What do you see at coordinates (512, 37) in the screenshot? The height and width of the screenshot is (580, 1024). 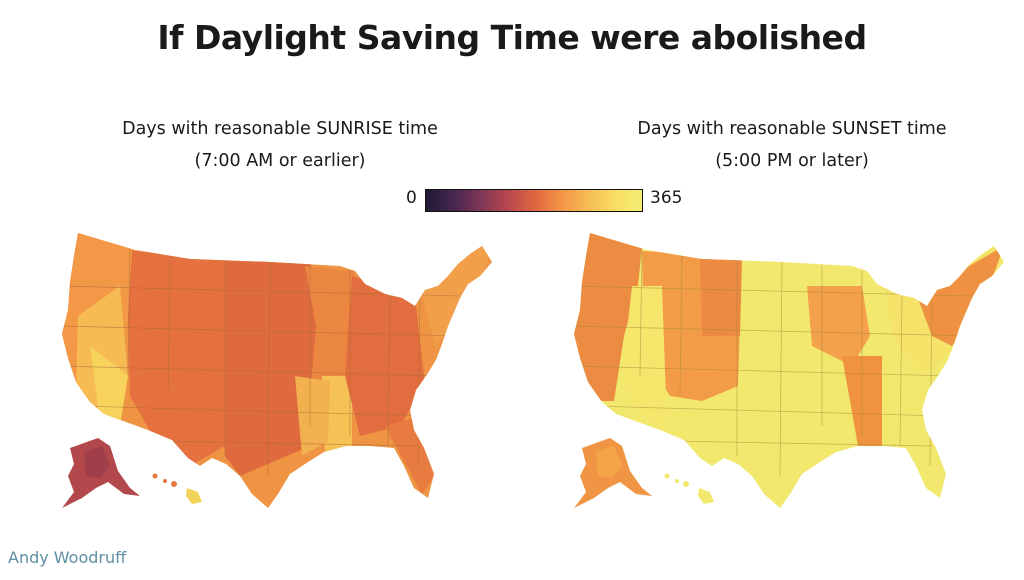 I see `page-title: If Daylight Saving Time were abolished` at bounding box center [512, 37].